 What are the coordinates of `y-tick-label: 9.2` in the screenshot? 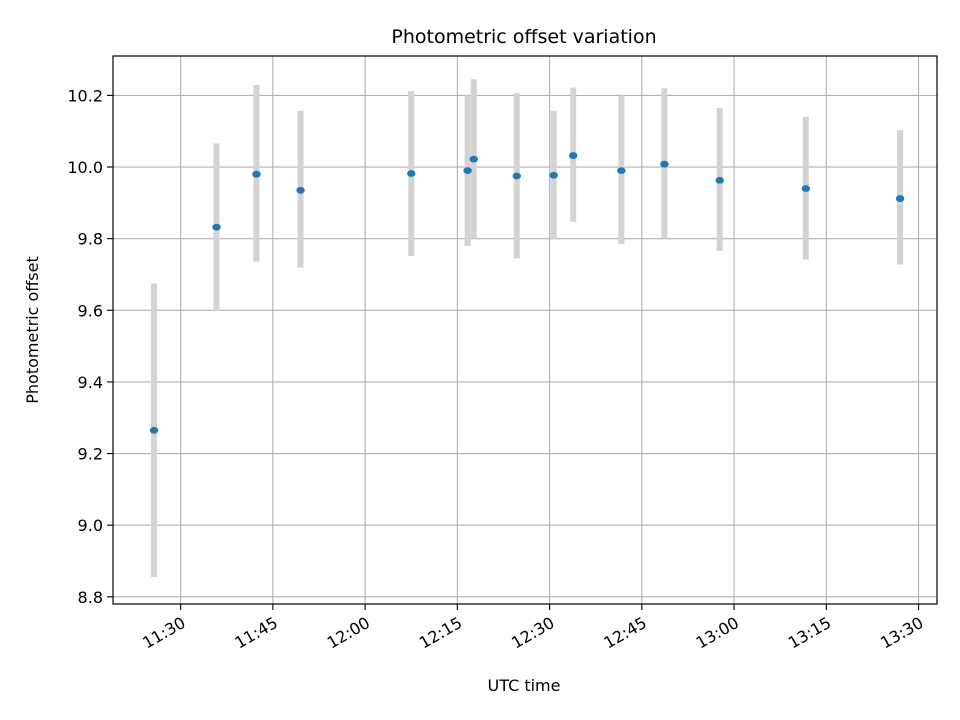 It's located at (90, 454).